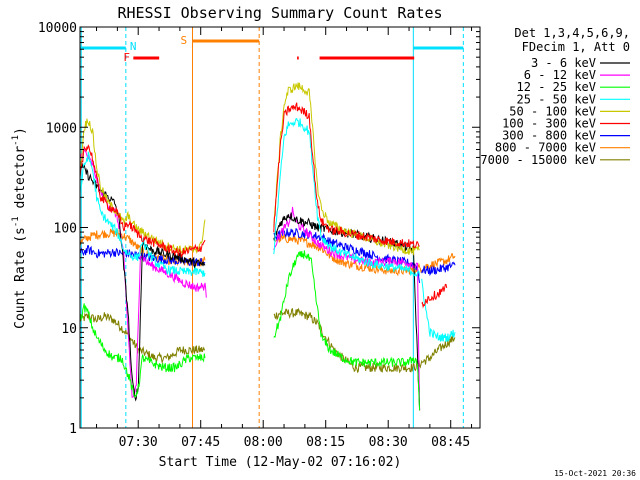  What do you see at coordinates (572, 33) in the screenshot?
I see `legend-header-line-1: Det 1,3,4,5,6,9,` at bounding box center [572, 33].